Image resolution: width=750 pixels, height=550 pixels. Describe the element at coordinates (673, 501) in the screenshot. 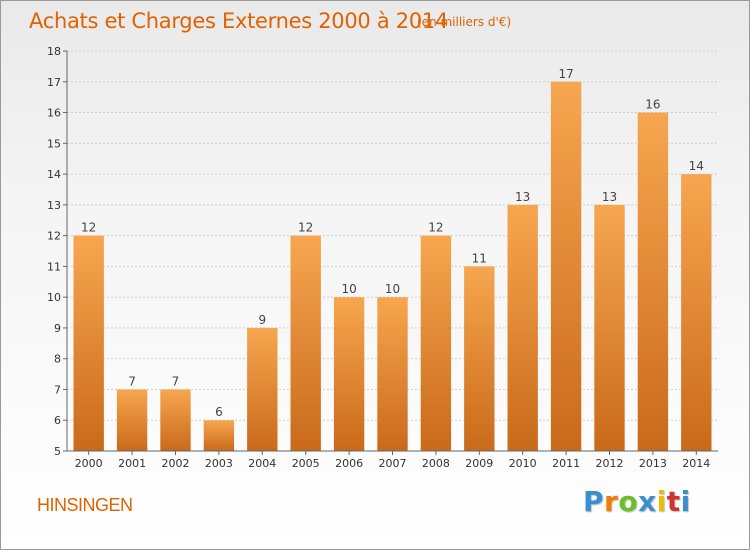

I see `logo-letter: t` at that location.